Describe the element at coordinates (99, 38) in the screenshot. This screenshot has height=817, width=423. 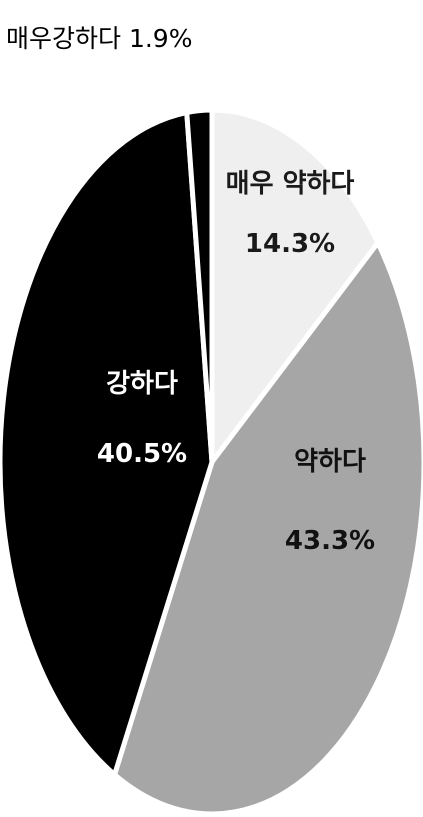
I see `pie-outside-label: 매우강하다 1.9%` at that location.